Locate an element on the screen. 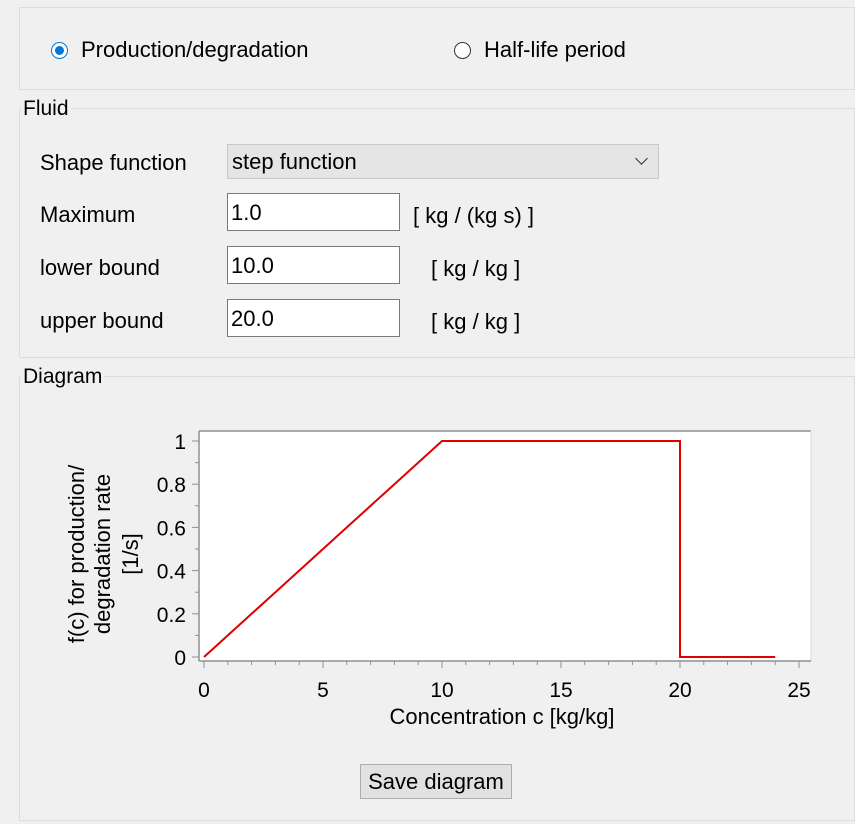 Image resolution: width=855 pixels, height=824 pixels. shape-function-label: Shape function is located at coordinates (113, 162).